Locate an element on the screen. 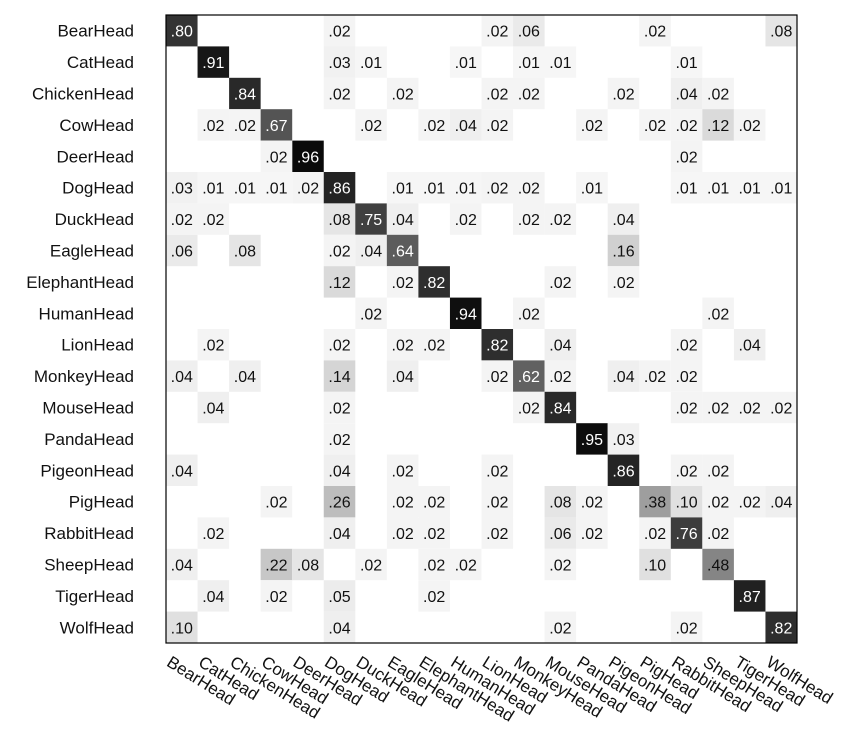  cell-value-label: .22 is located at coordinates (276, 566).